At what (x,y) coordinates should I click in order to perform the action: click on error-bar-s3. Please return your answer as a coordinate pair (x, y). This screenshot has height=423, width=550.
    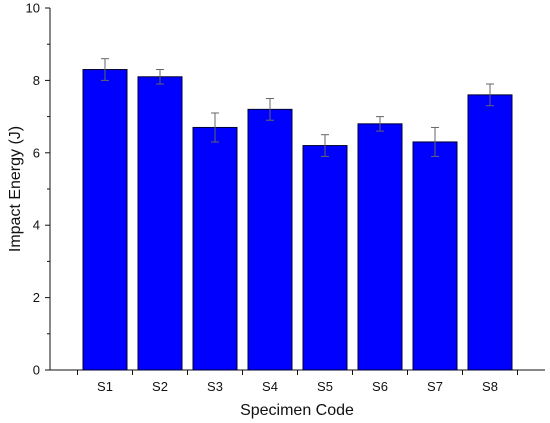
    Looking at the image, I should click on (215, 127).